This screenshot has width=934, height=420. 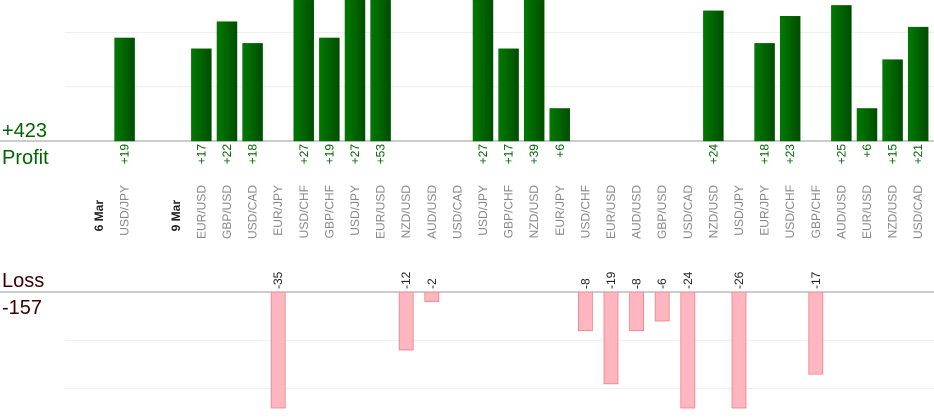 What do you see at coordinates (688, 280) in the screenshot?
I see `loss-label: -24` at bounding box center [688, 280].